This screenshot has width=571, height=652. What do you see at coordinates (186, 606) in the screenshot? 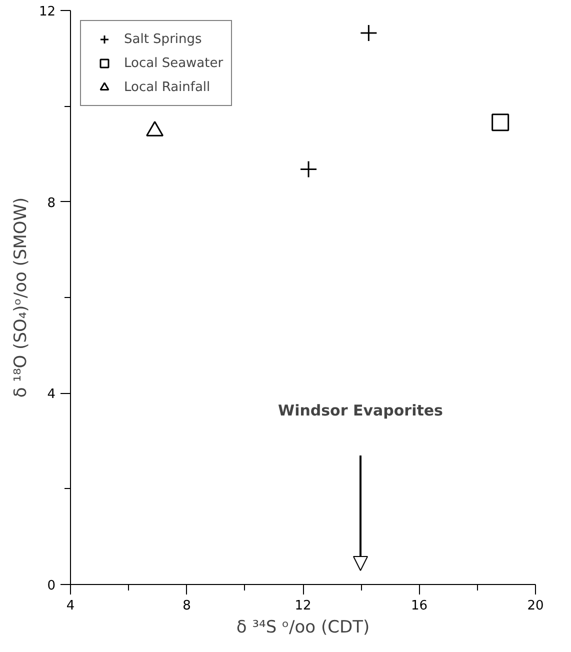
I see `x-tick-label: 8` at bounding box center [186, 606].